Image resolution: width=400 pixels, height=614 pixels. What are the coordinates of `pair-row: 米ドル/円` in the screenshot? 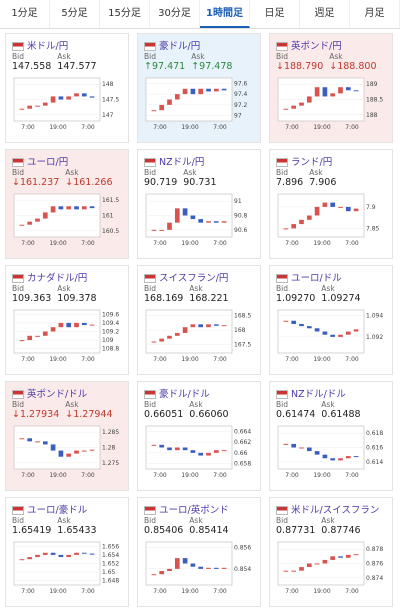 It's located at (67, 43).